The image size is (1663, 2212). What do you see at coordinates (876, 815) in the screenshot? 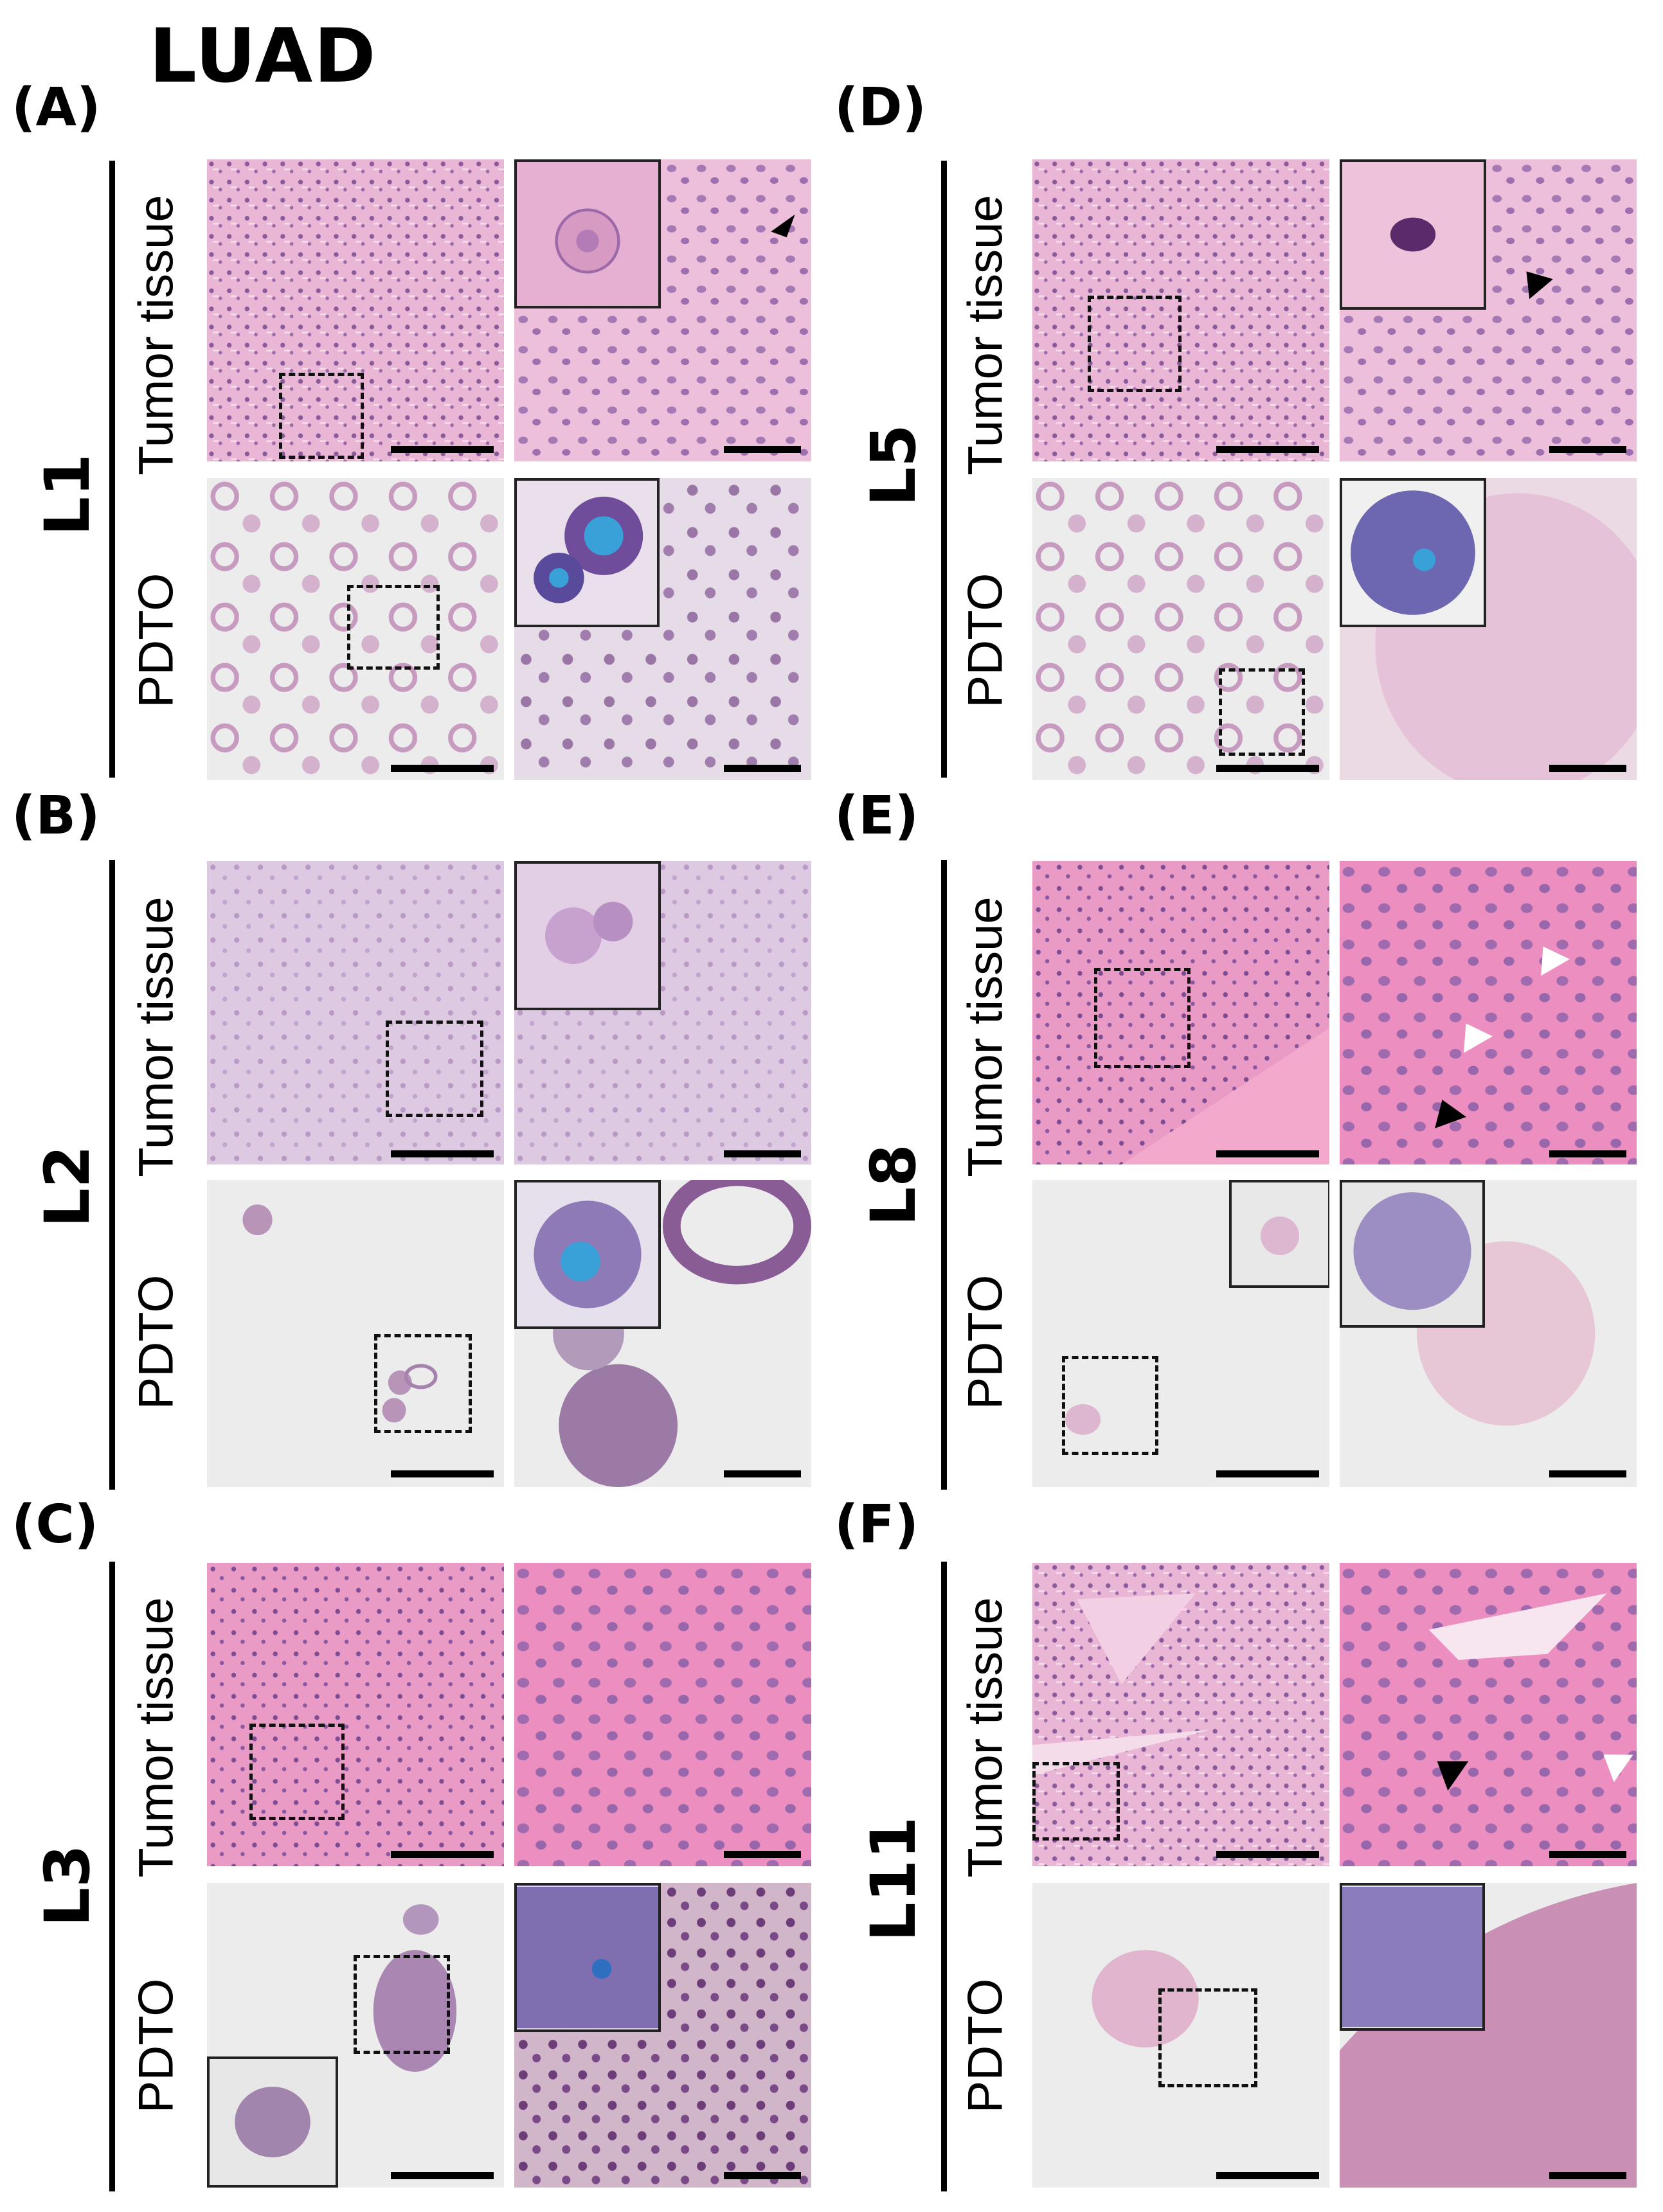
I see `panel-label-e: (E)` at bounding box center [876, 815].